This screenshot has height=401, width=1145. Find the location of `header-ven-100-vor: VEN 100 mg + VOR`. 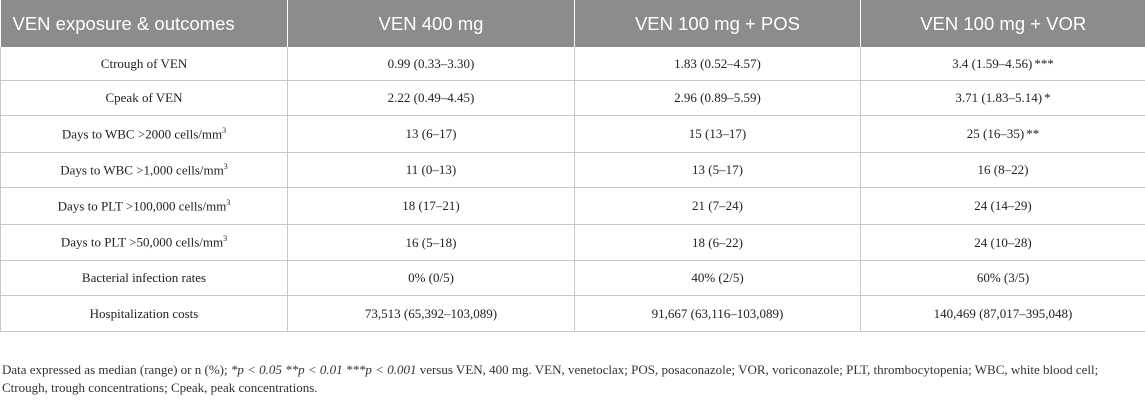

header-ven-100-vor: VEN 100 mg + VOR is located at coordinates (1002, 23).